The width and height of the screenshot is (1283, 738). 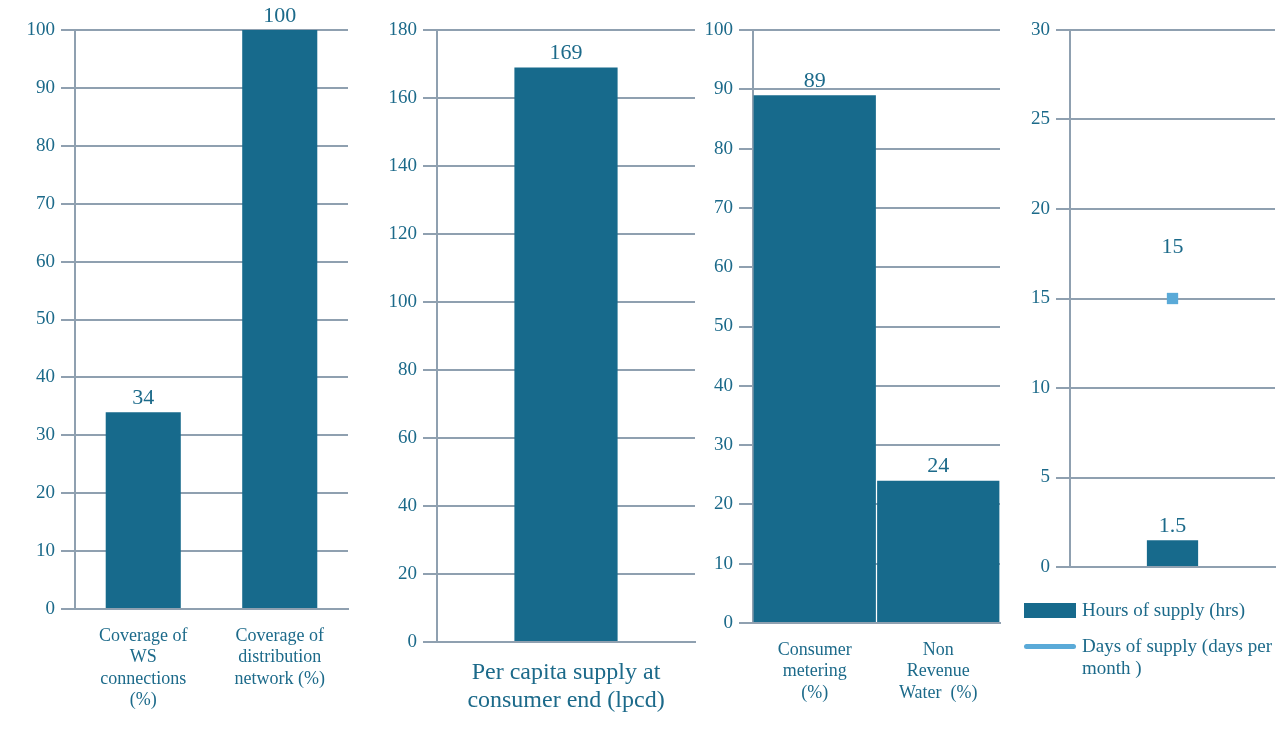 What do you see at coordinates (814, 670) in the screenshot?
I see `x-tick-label: Consumer metering (%)` at bounding box center [814, 670].